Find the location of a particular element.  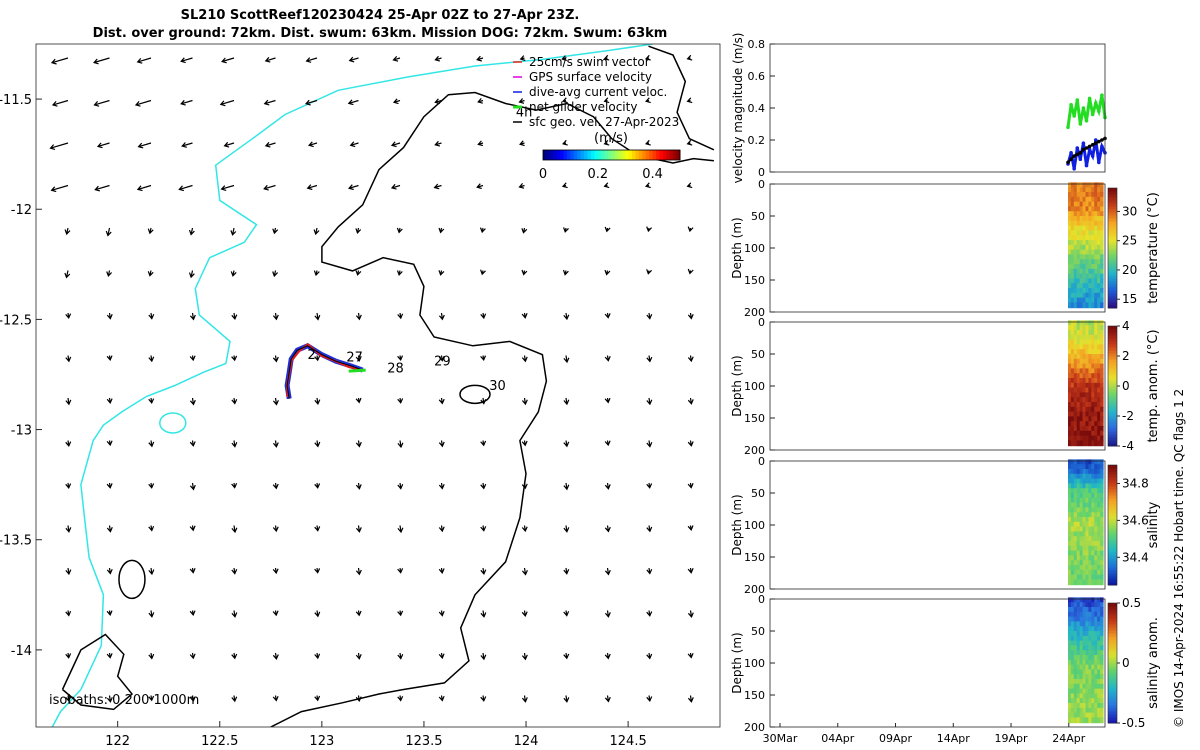

section-ylabel: Depth (m) is located at coordinates (737, 524).